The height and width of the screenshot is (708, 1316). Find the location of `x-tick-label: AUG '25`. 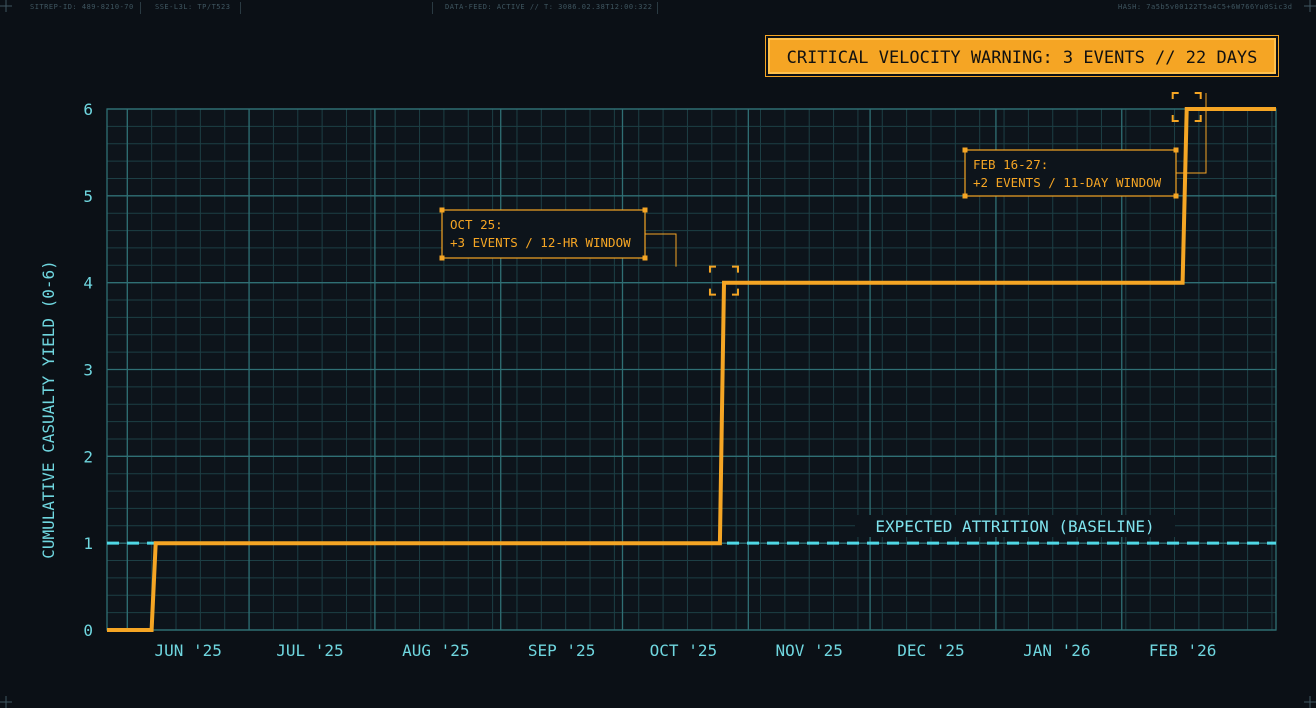

x-tick-label: AUG '25 is located at coordinates (435, 650).